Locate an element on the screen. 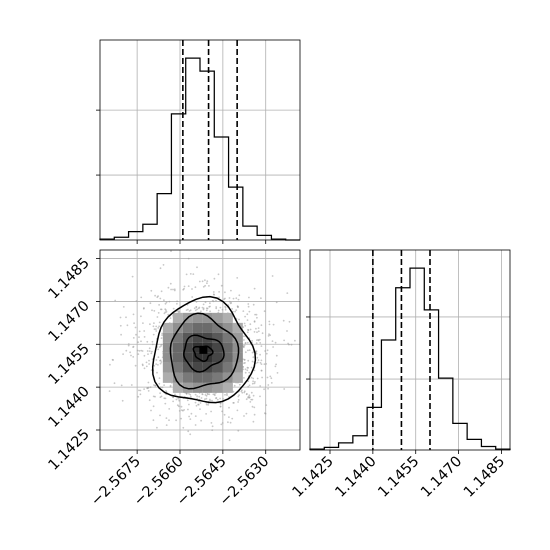 Image resolution: width=550 pixels, height=550 pixels. density-peak is located at coordinates (203, 349).